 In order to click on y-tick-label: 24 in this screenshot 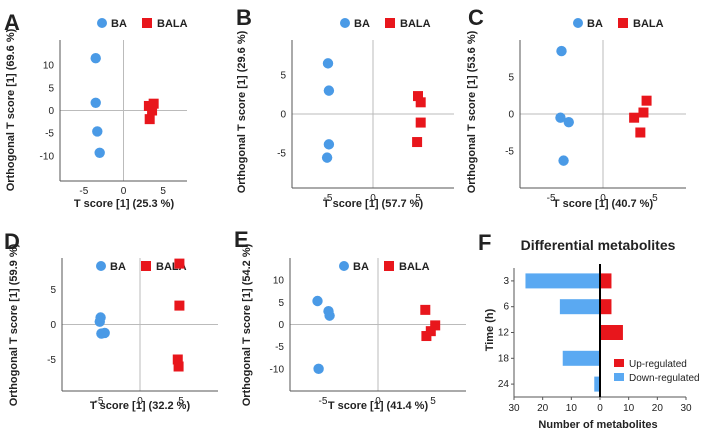, I will do `click(504, 384)`.